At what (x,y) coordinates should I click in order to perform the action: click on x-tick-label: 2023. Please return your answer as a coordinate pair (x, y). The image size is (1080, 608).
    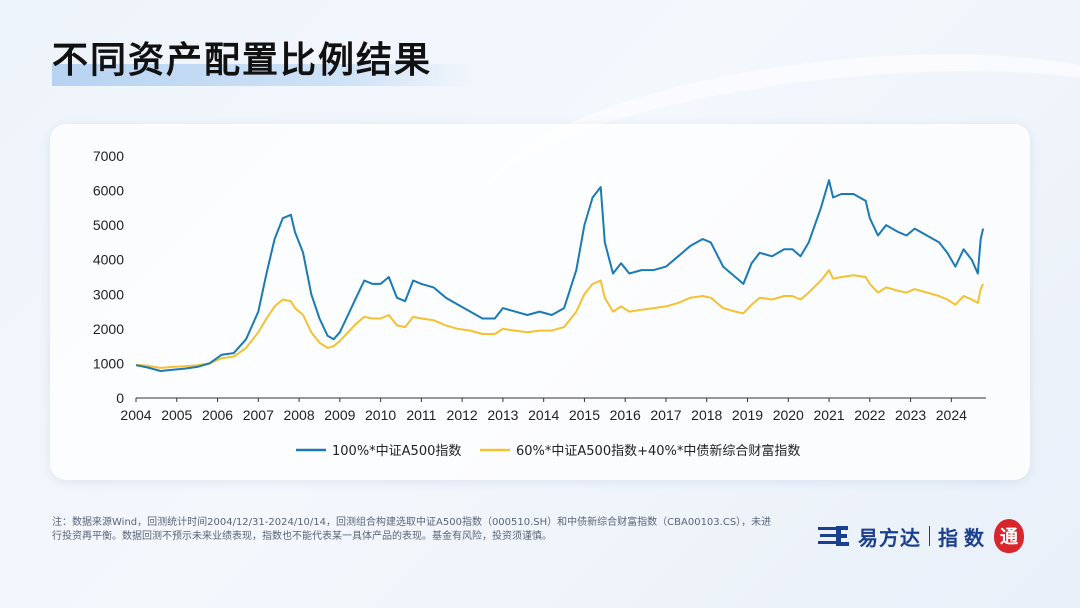
    Looking at the image, I should click on (910, 415).